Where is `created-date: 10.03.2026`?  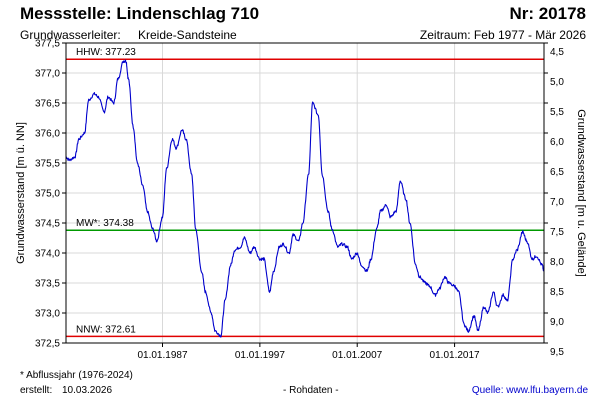
created-date: 10.03.2026 is located at coordinates (87, 390).